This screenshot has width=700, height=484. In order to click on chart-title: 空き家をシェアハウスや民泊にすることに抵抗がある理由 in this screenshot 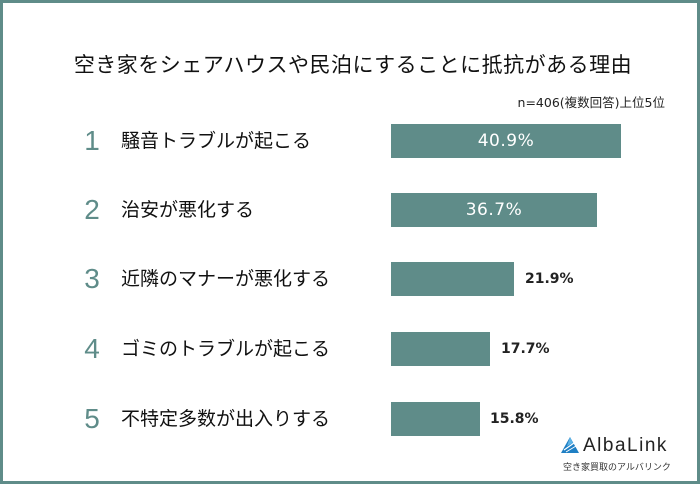, I will do `click(353, 65)`.